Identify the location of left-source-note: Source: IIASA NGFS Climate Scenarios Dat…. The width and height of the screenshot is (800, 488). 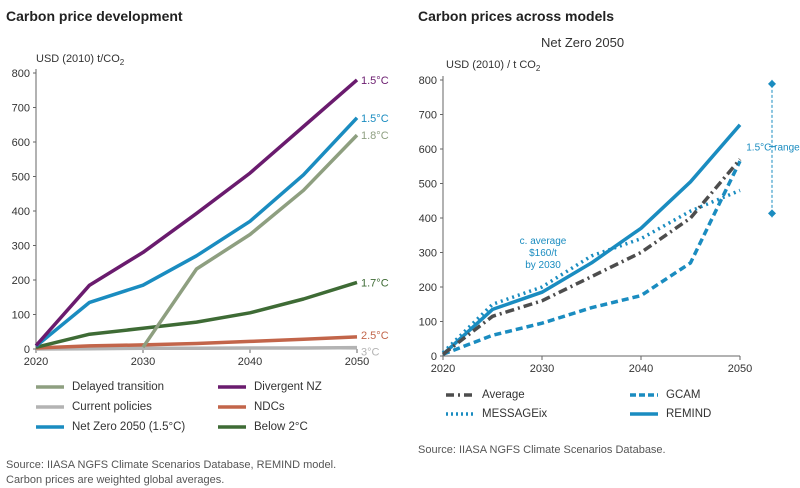
(171, 473).